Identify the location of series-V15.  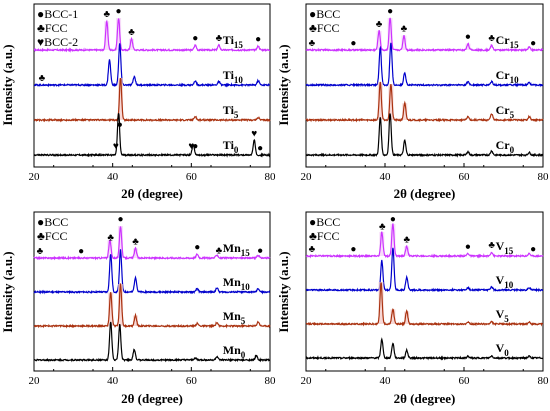
(424, 241).